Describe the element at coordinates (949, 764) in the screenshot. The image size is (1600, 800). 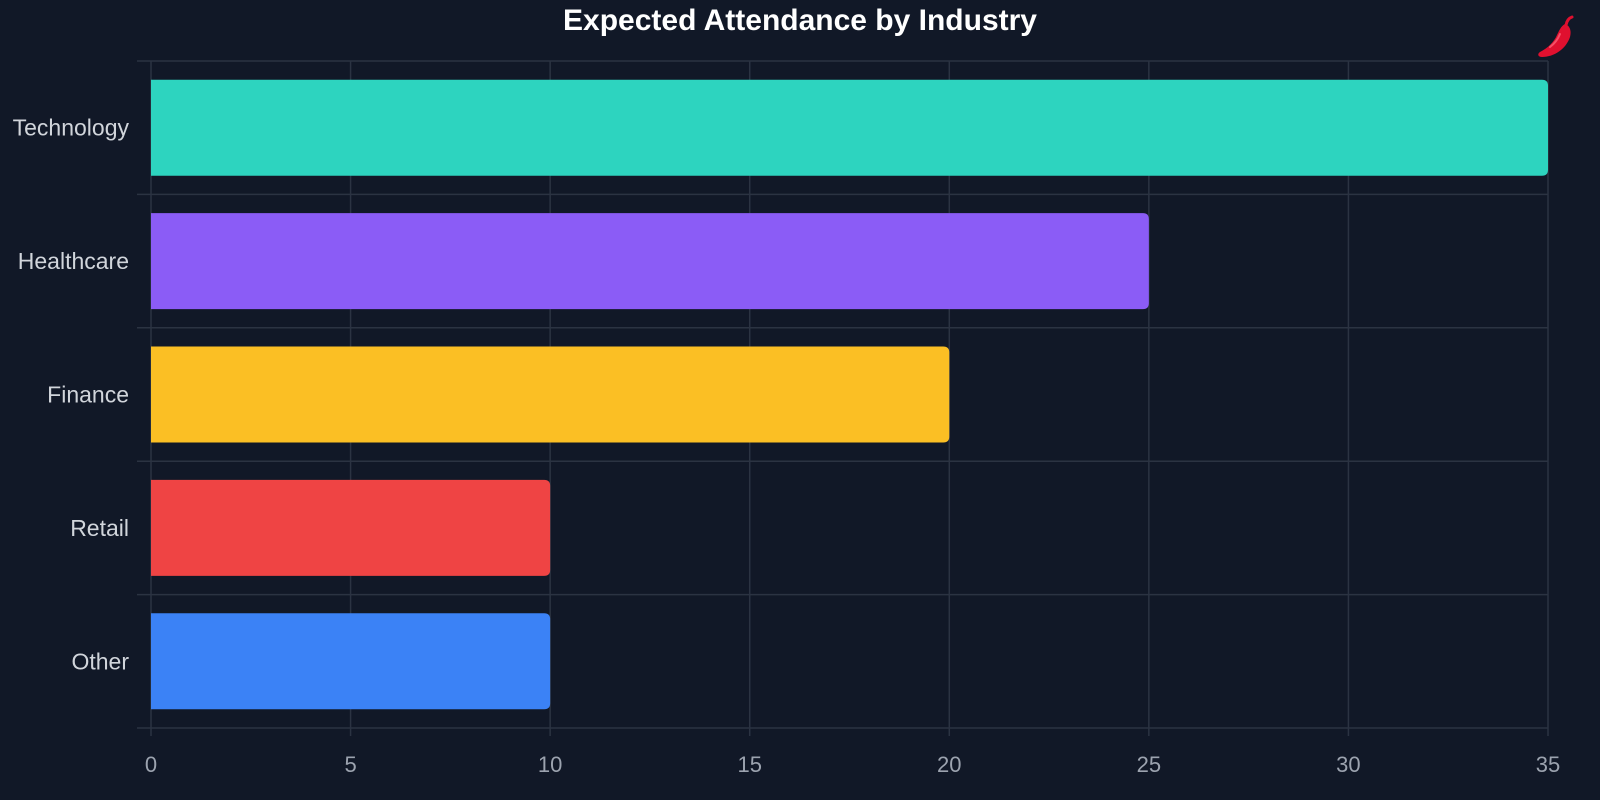
I see `x-tick-label: 20` at that location.